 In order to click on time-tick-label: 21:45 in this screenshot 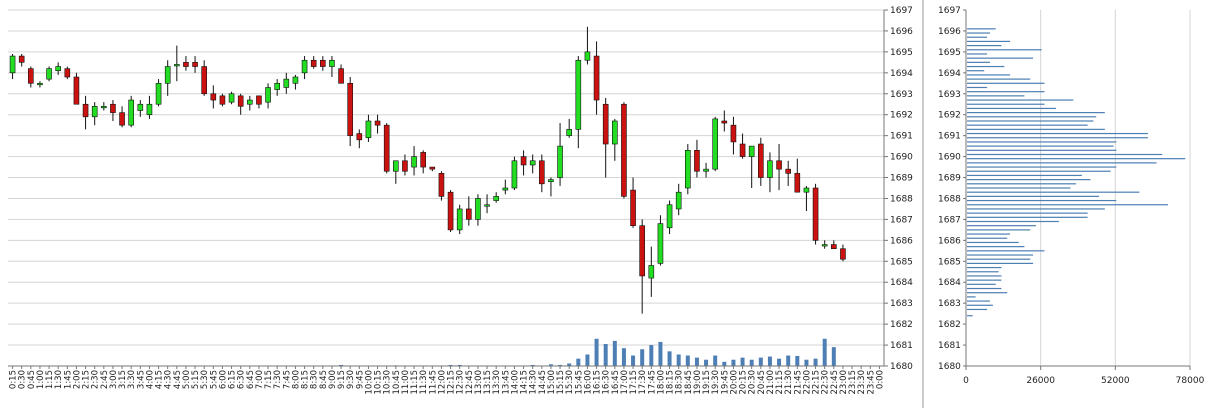, I will do `click(798, 382)`.